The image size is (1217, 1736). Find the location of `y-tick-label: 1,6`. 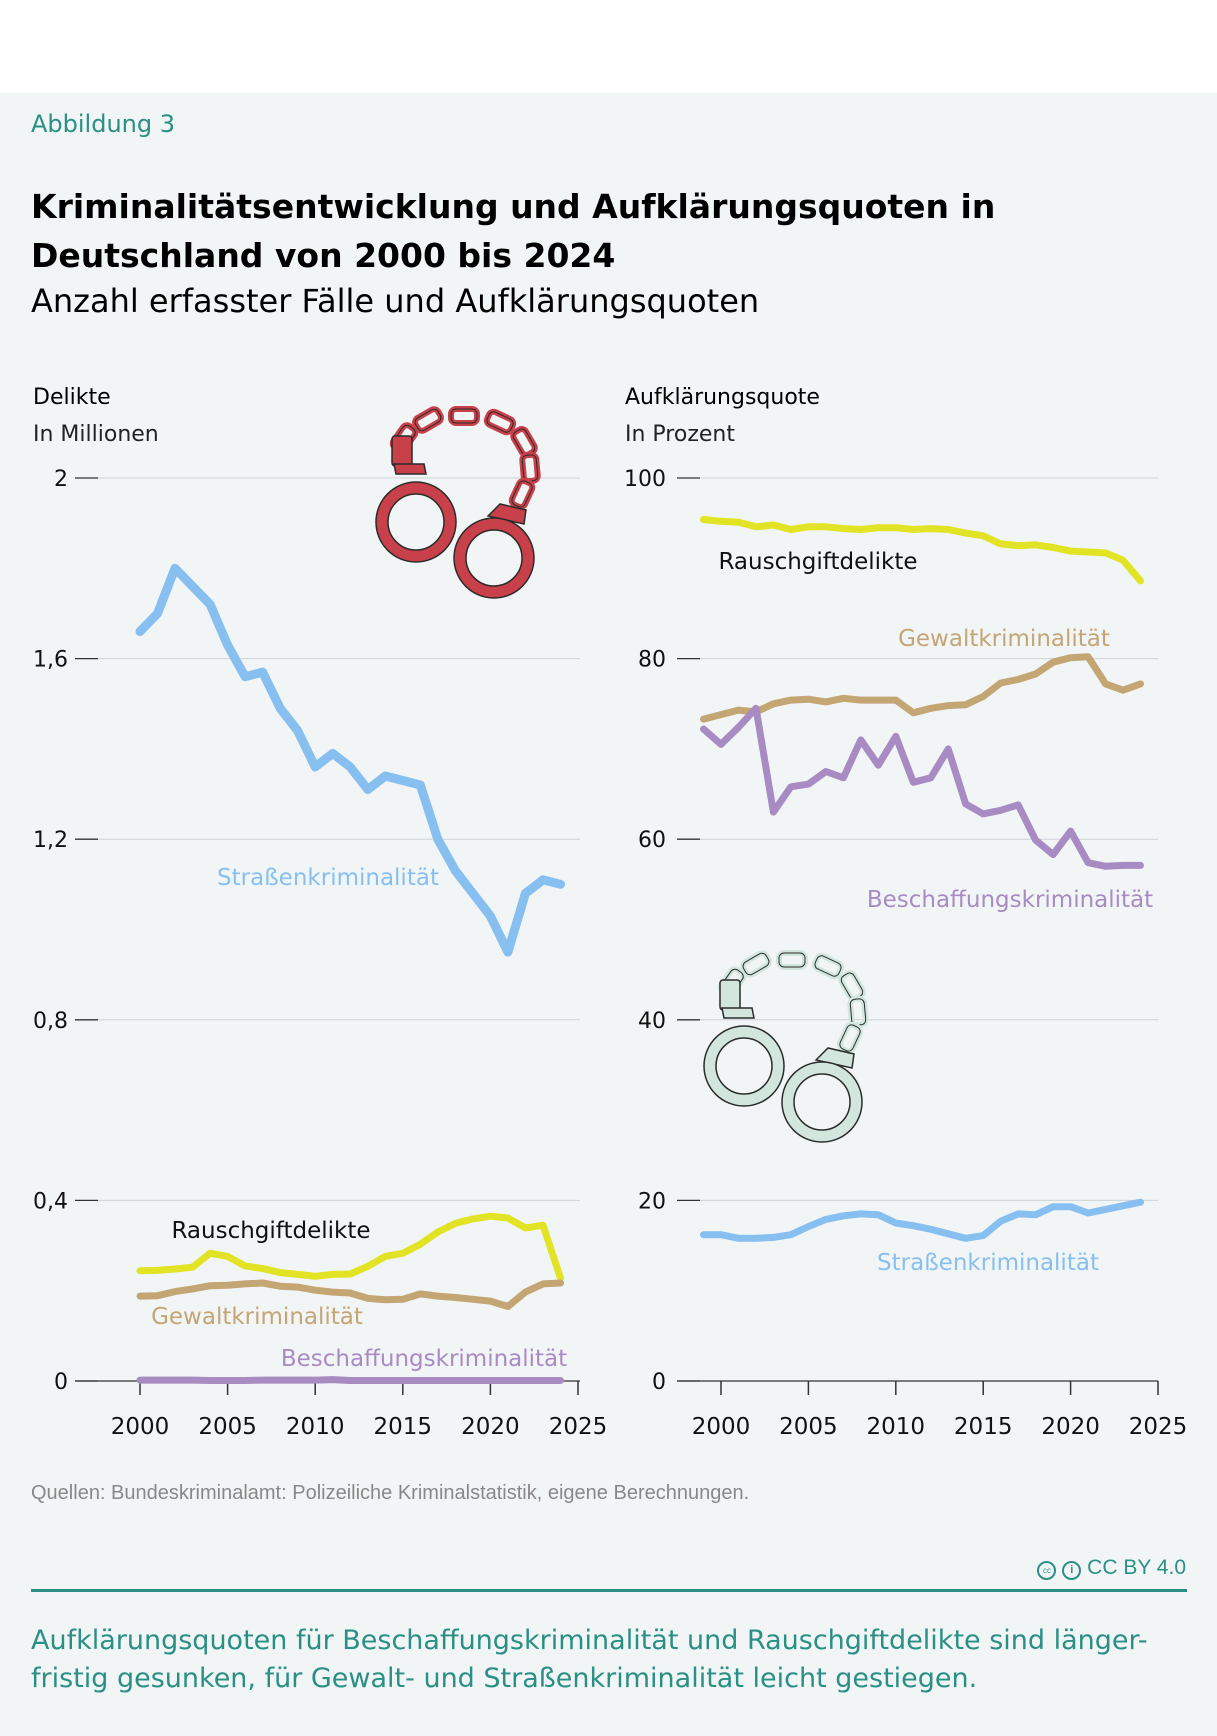

y-tick-label: 1,6 is located at coordinates (50, 660).